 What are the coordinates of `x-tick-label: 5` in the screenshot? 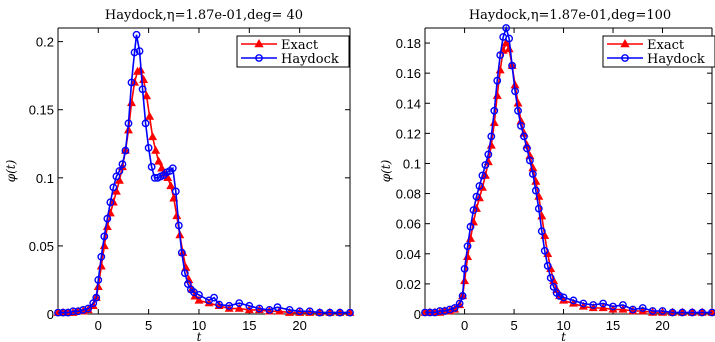 It's located at (513, 325).